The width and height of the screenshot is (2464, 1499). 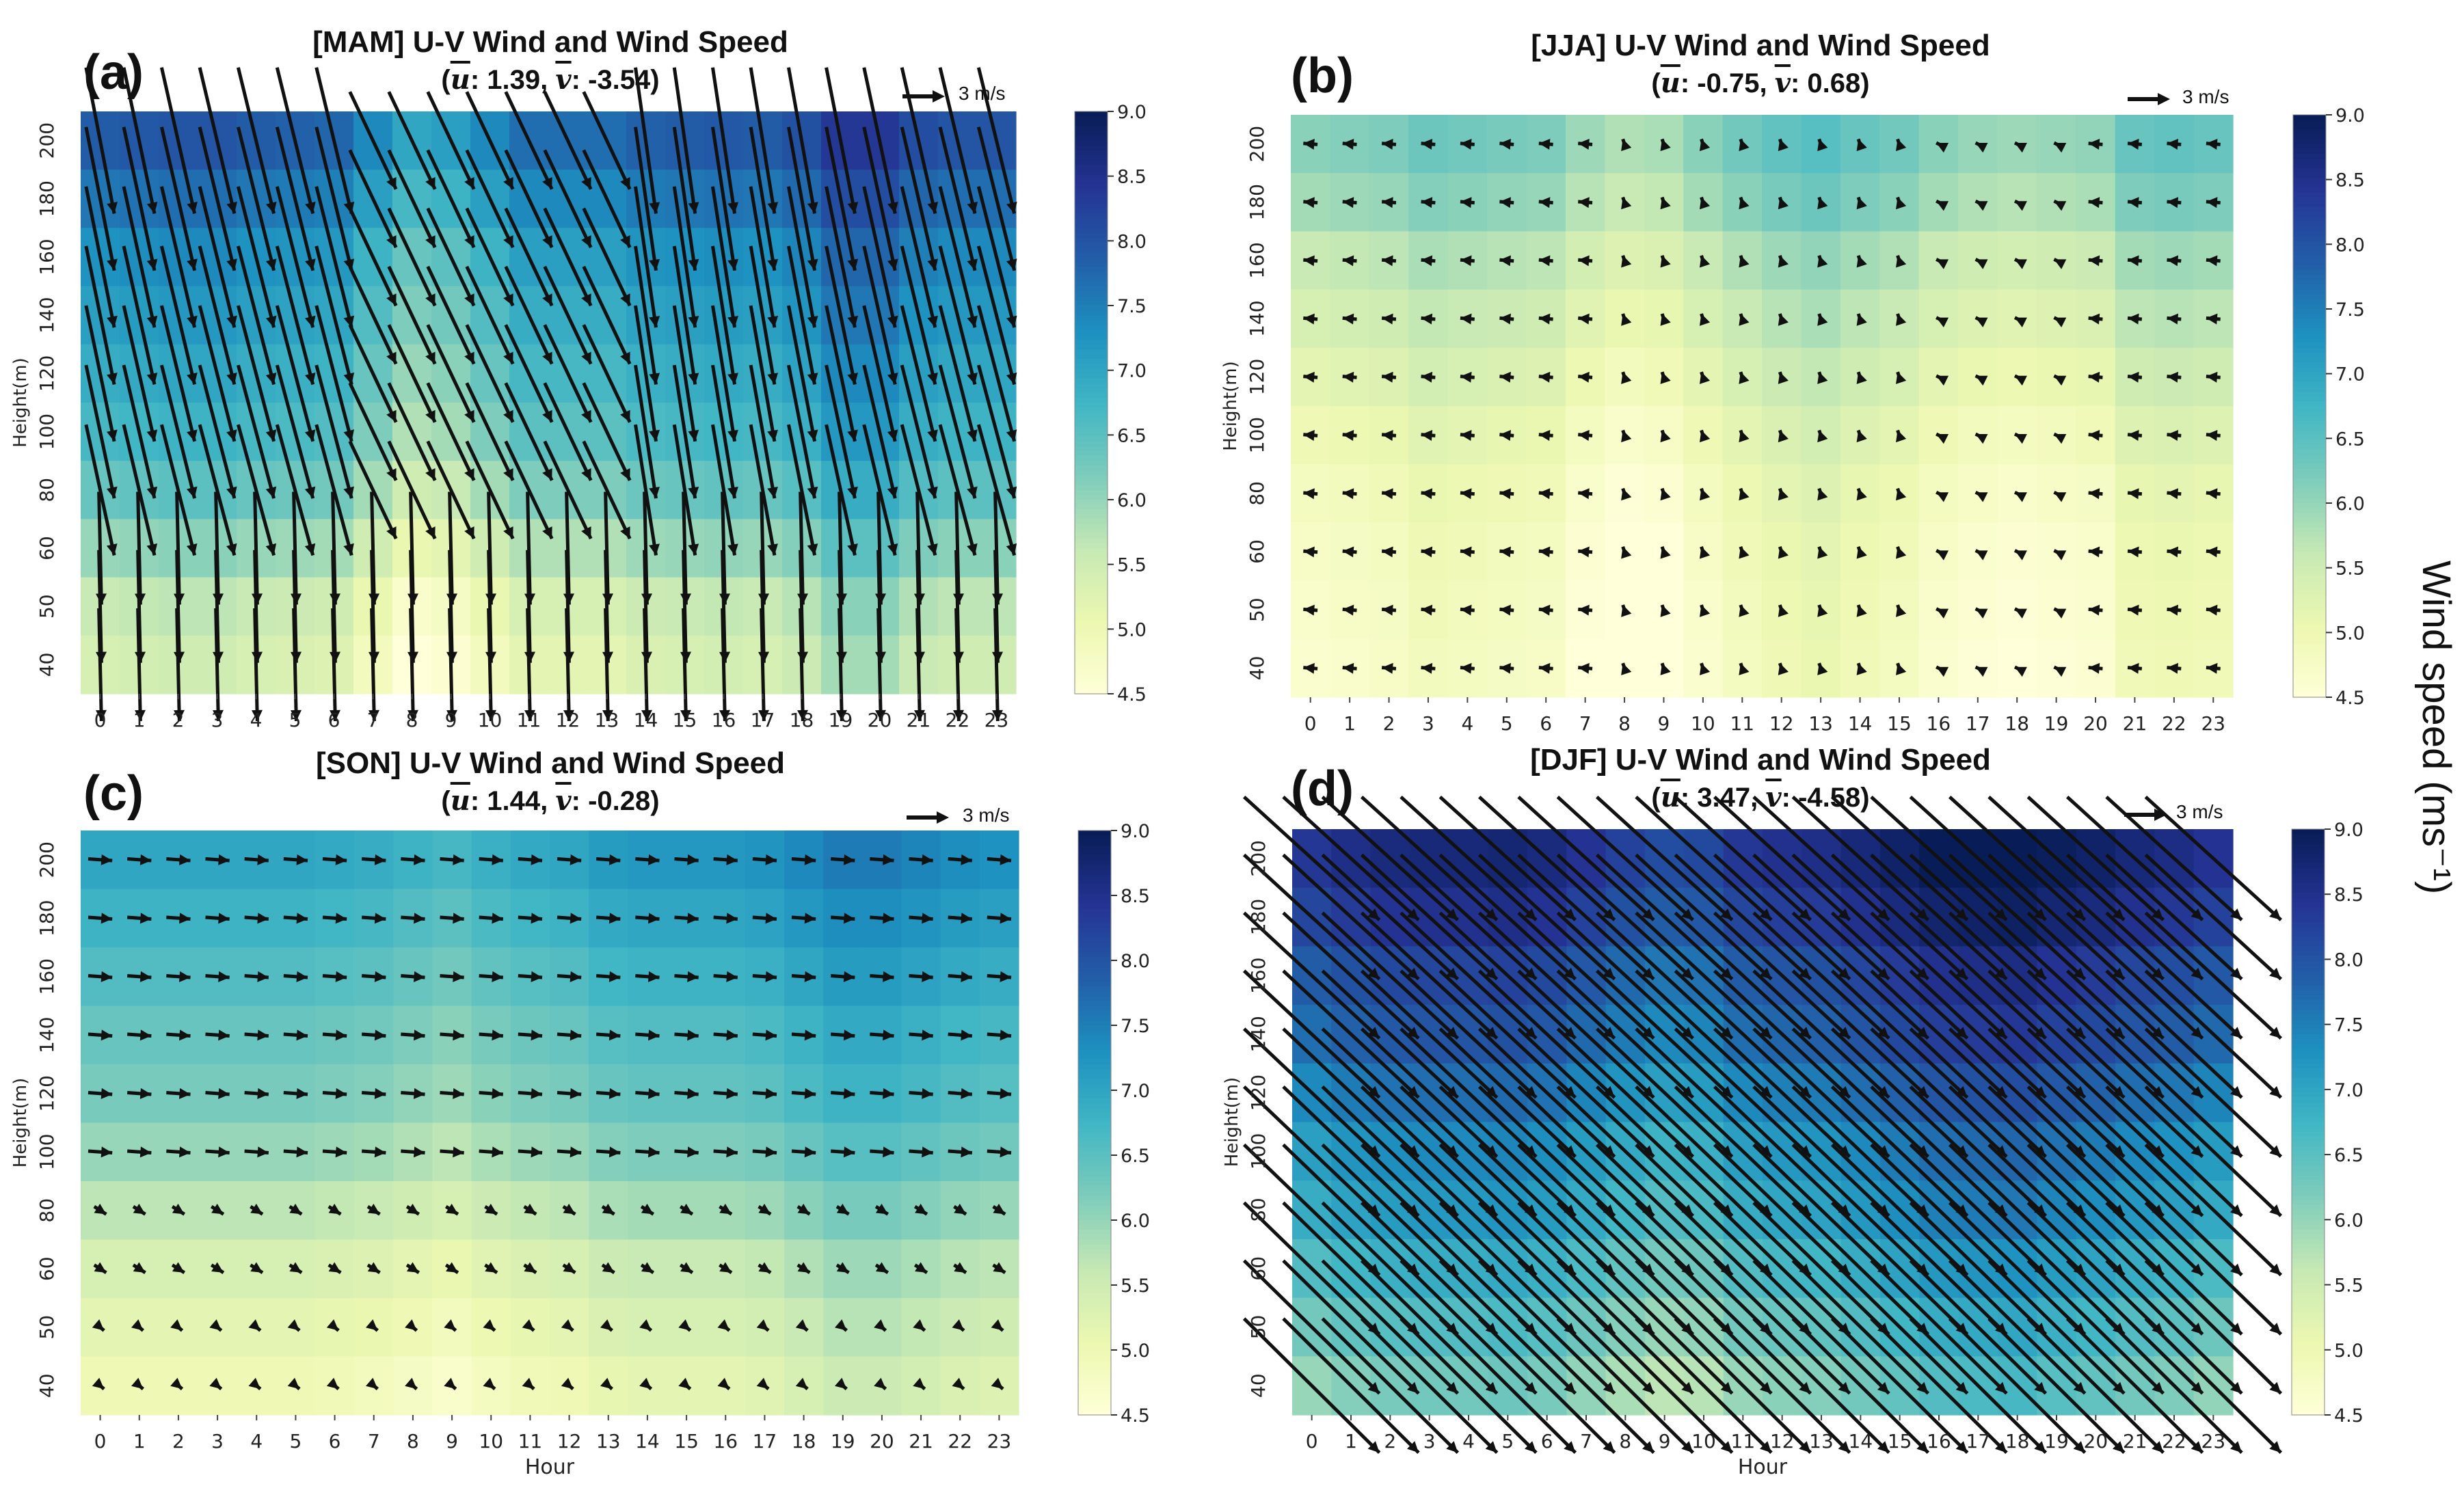 I want to click on y-tick-label: 50, so click(x=47, y=607).